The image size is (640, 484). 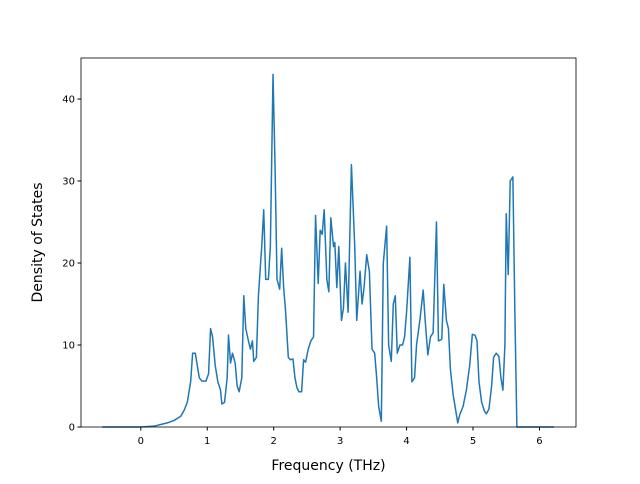 What do you see at coordinates (68, 346) in the screenshot?
I see `y-tick-label: 10` at bounding box center [68, 346].